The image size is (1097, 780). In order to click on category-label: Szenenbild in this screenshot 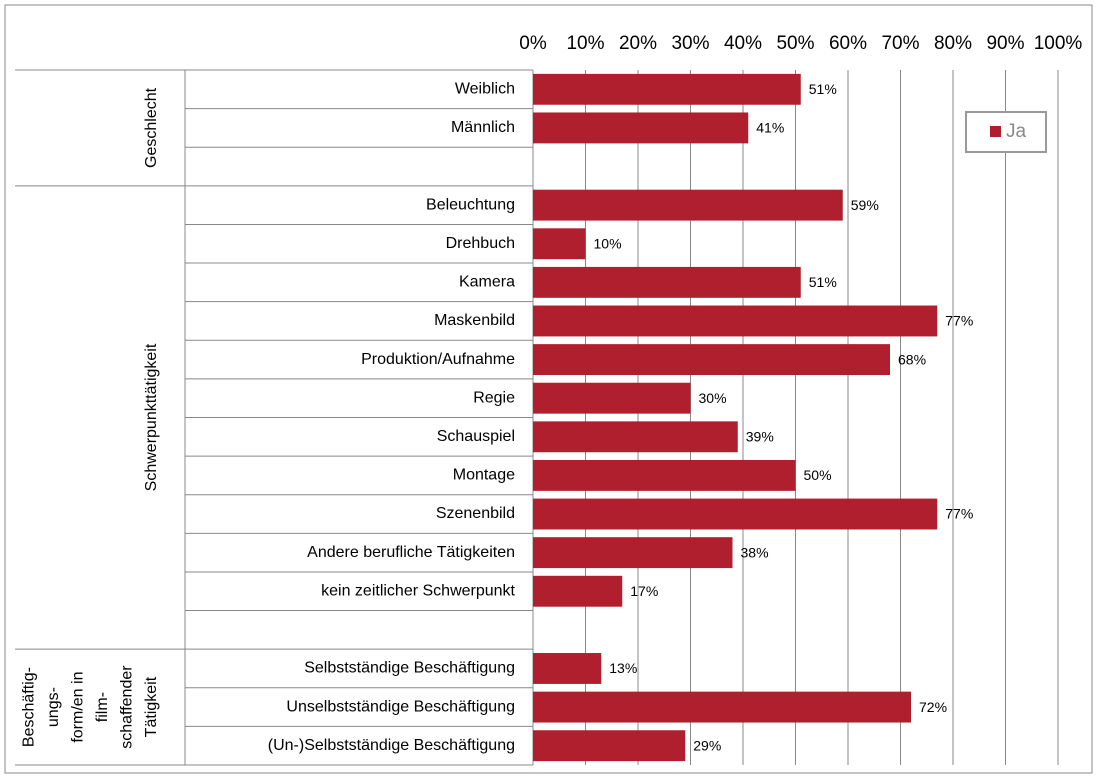, I will do `click(475, 513)`.